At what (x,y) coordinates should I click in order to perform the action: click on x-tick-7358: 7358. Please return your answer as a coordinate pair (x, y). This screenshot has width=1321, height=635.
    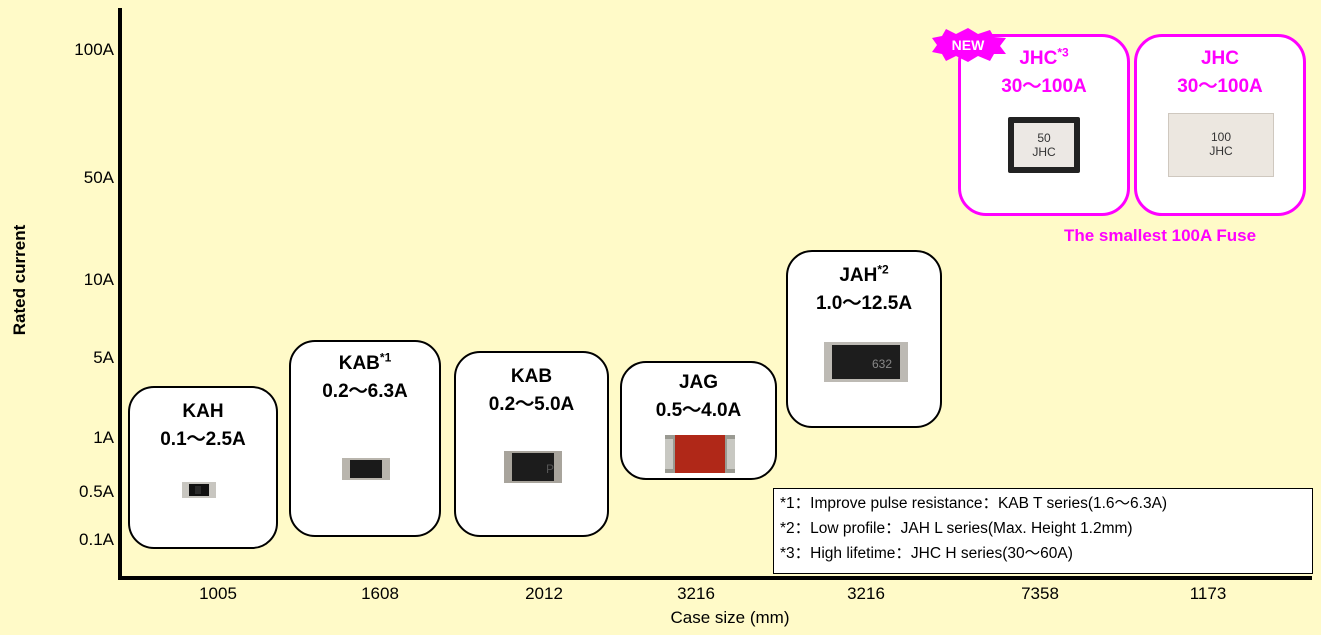
    Looking at the image, I should click on (1040, 593).